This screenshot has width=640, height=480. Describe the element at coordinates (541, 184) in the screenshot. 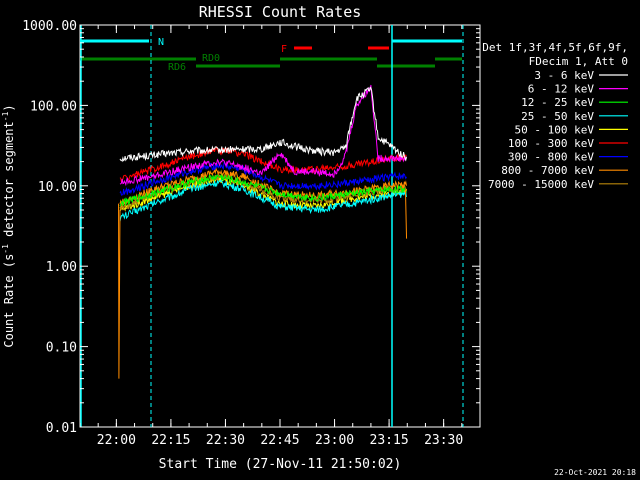

I see `legend-label: 7000 - 15000 keV` at that location.